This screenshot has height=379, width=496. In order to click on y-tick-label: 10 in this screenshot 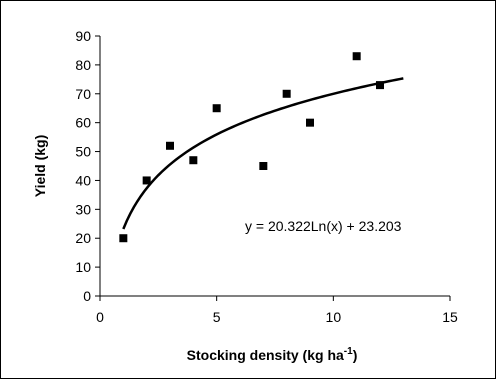, I will do `click(83, 267)`.